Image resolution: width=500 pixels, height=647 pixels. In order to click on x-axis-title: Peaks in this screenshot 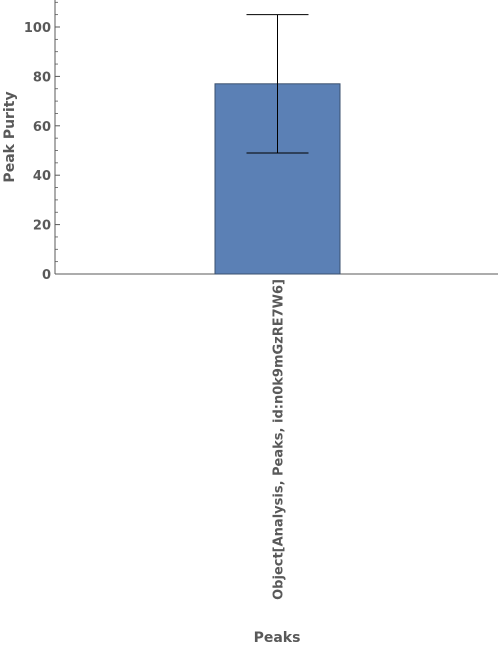, I will do `click(277, 638)`.